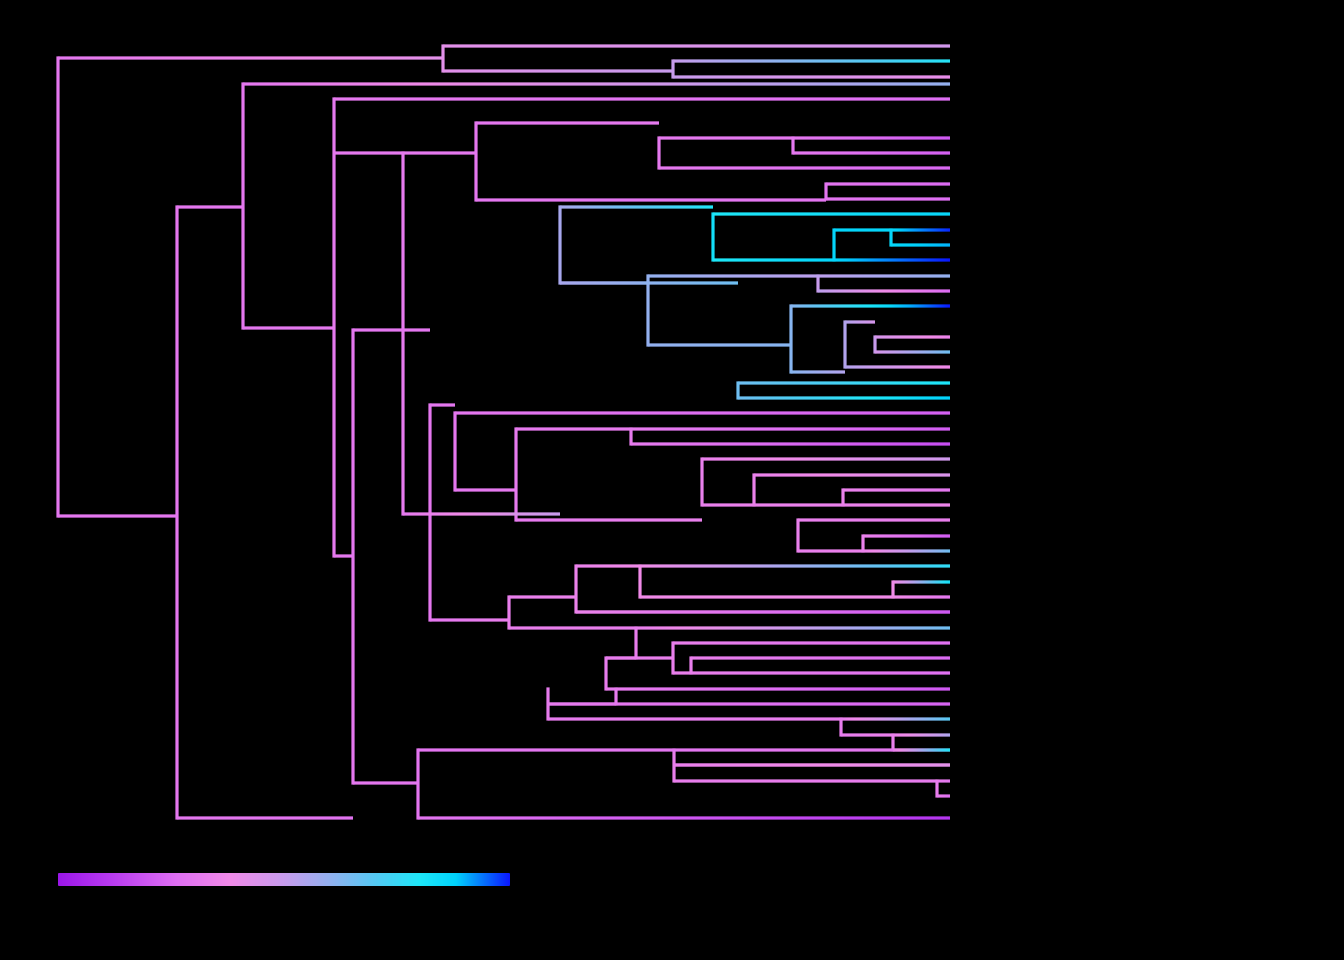 The image size is (1344, 960). I want to click on colorbar-gradient, so click(284, 879).